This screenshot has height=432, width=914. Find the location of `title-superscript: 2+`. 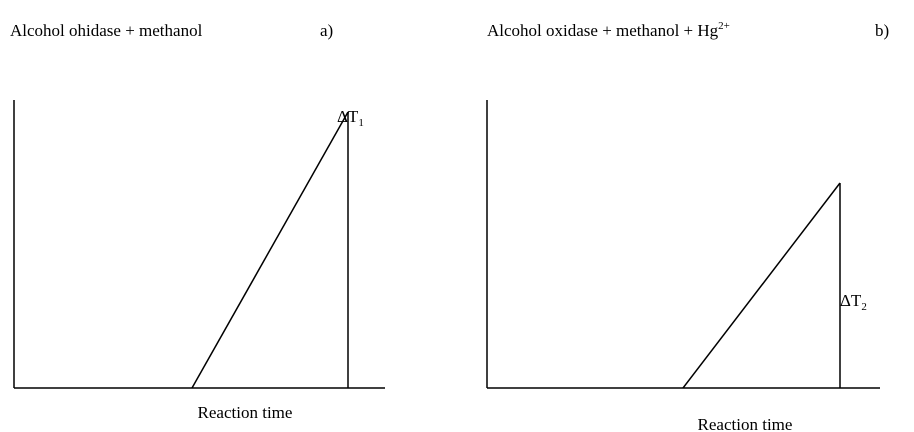

title-superscript: 2+ is located at coordinates (724, 26).